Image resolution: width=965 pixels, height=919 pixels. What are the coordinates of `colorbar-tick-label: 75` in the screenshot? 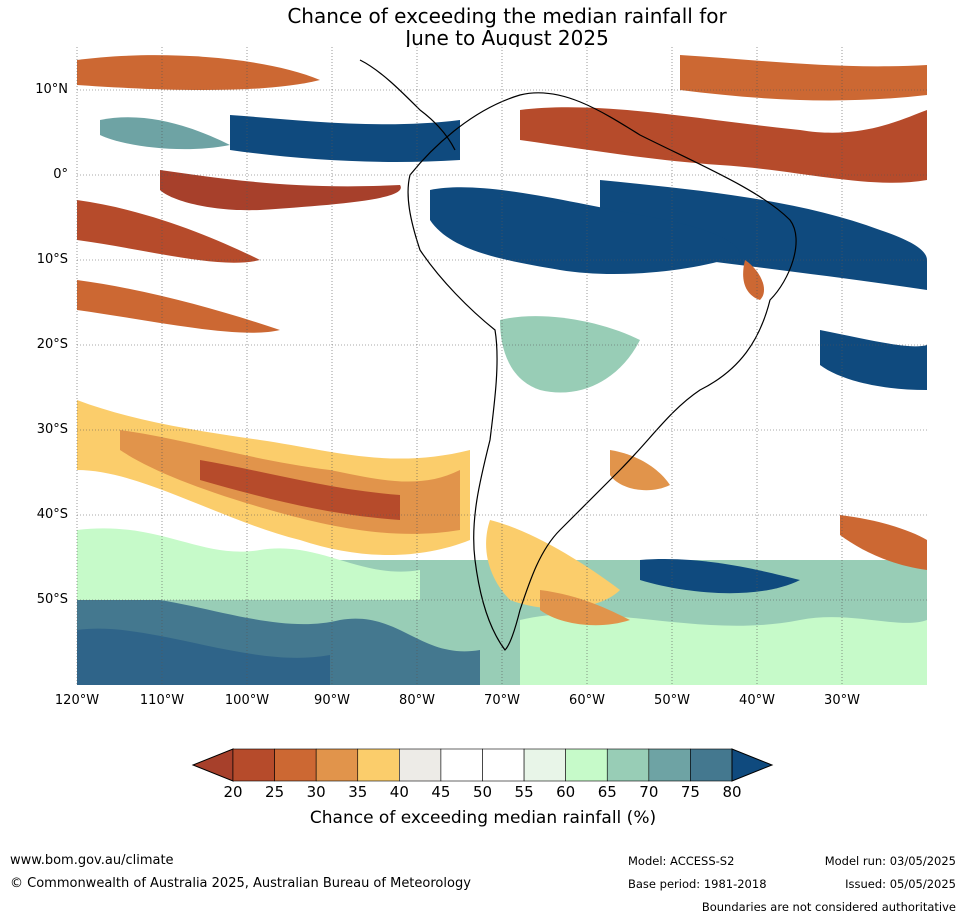 It's located at (690, 792).